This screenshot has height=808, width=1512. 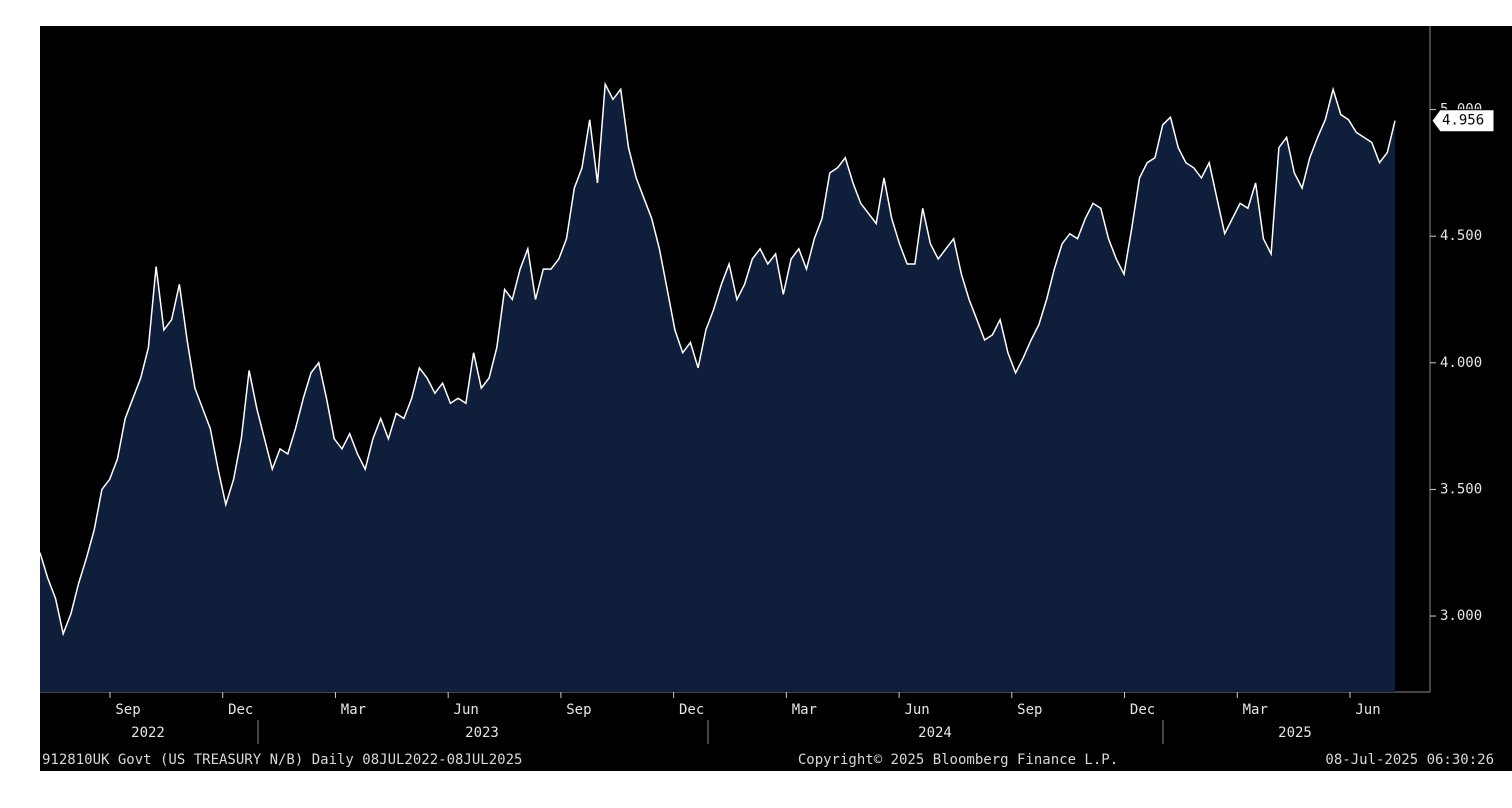 What do you see at coordinates (148, 733) in the screenshot?
I see `year-label: 2022` at bounding box center [148, 733].